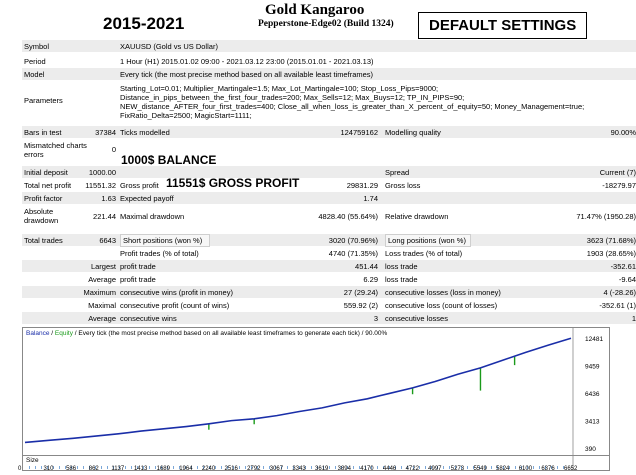 The width and height of the screenshot is (636, 475). I want to click on long-label: Long positions (won %), so click(428, 240).